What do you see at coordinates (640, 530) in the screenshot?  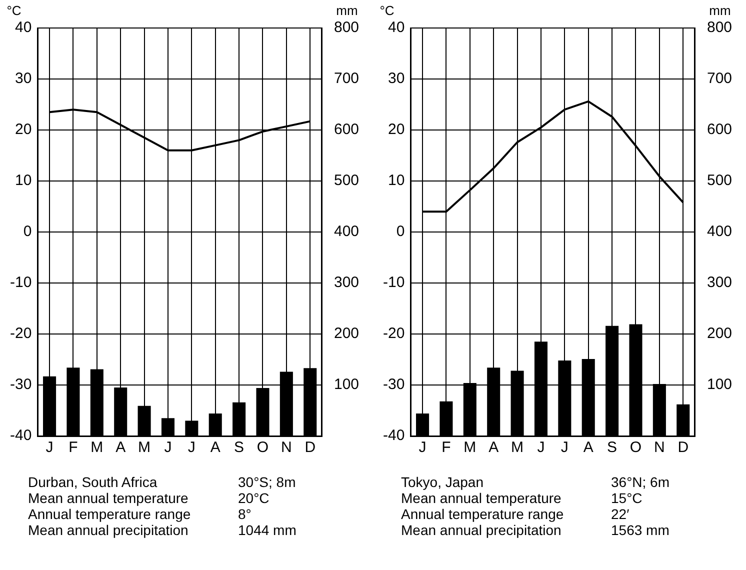 I see `text: 1563 mm` at bounding box center [640, 530].